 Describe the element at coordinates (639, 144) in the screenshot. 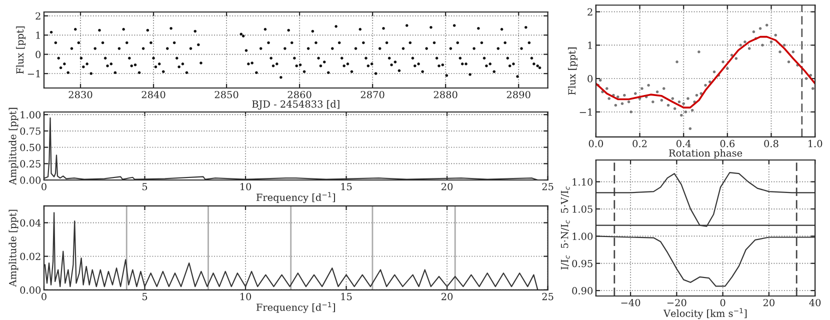

I see `x-tick-label: 0.2` at that location.